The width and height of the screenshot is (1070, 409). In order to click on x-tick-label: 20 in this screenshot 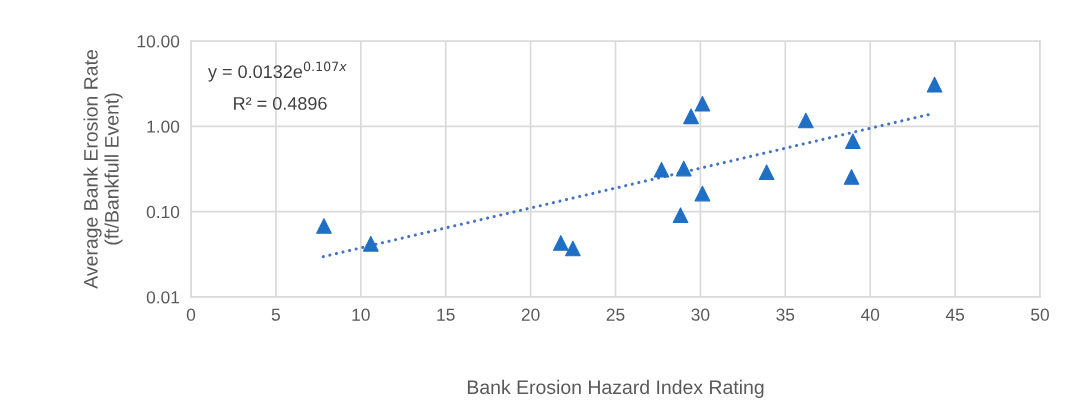, I will do `click(530, 314)`.